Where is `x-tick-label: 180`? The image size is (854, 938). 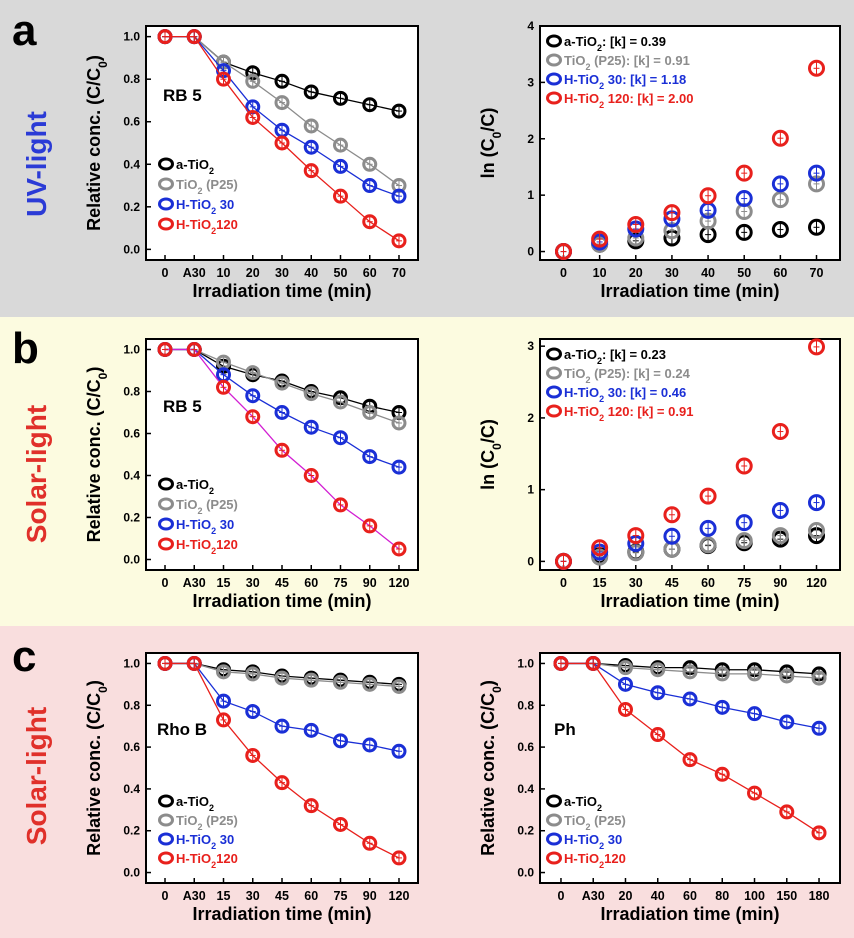 x-tick-label: 180 is located at coordinates (819, 896).